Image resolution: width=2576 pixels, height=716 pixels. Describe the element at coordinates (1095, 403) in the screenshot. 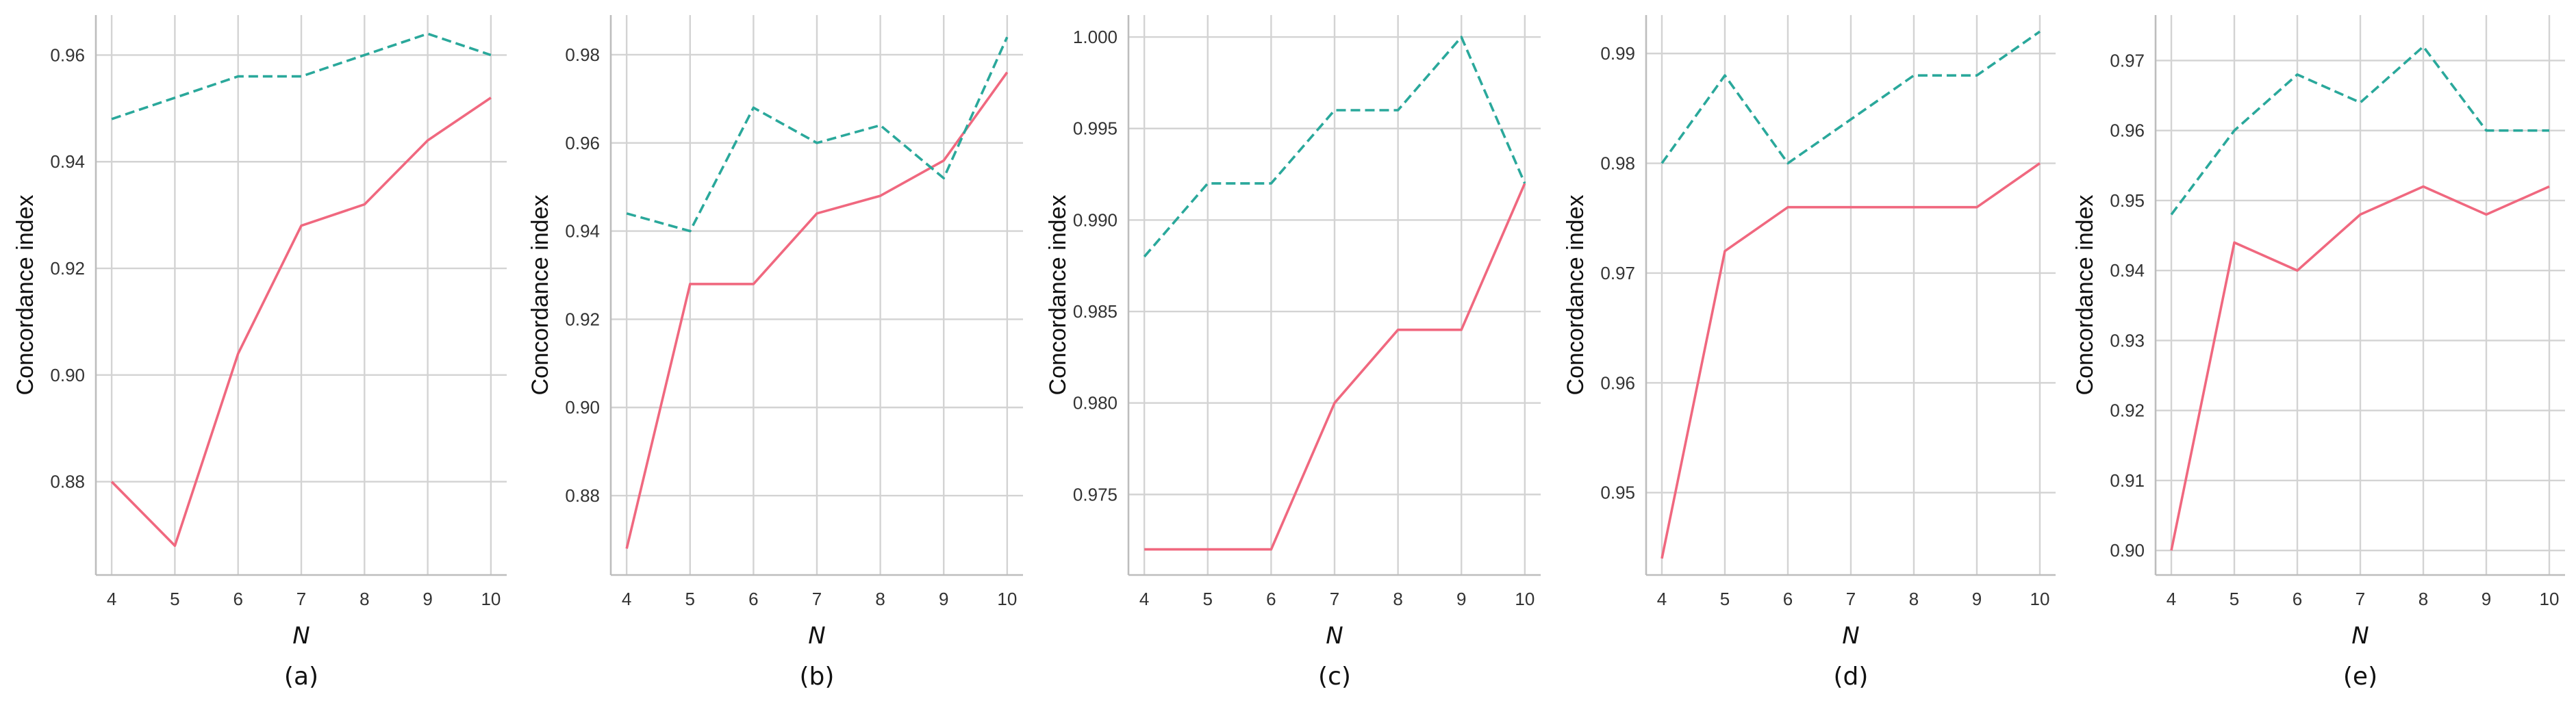

I see `y-tick-label: 0.980` at that location.